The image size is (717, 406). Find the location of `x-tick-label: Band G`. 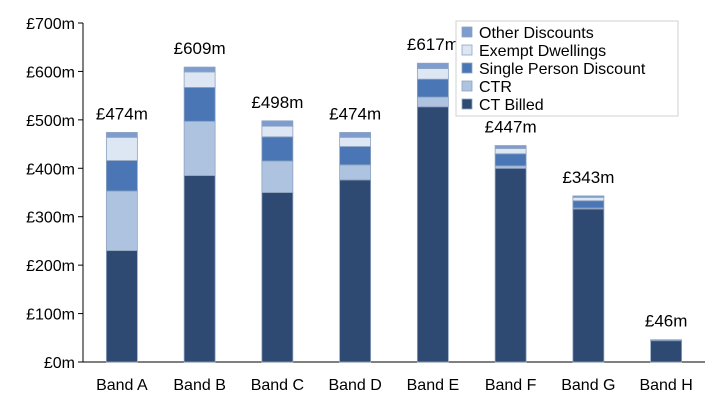

x-tick-label: Band G is located at coordinates (588, 385).